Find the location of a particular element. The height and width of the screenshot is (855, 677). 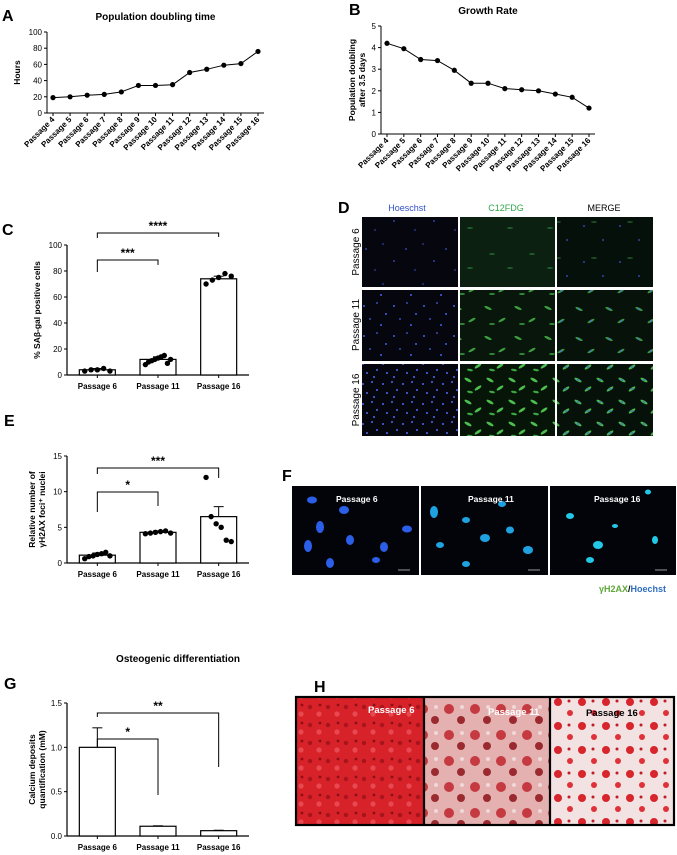

panel-h-alizarin-images: Passage 6 Passage 11 Passage 16 is located at coordinates (485, 761).